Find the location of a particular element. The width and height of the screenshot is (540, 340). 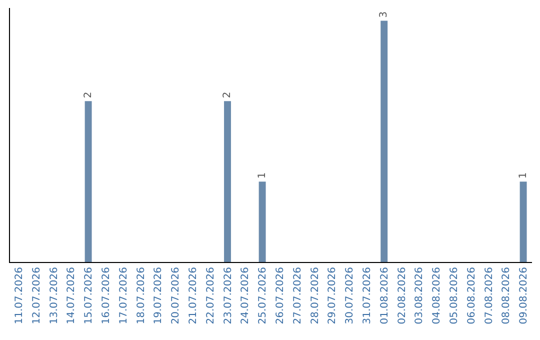

x-tick-label: 02.08.2026 is located at coordinates (402, 295).